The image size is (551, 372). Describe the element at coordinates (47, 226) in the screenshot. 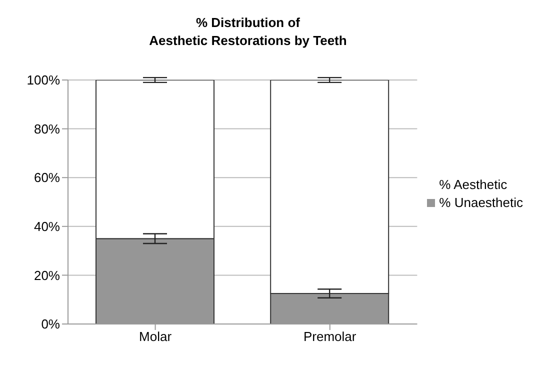

I see `y-tick-label: 40%` at that location.